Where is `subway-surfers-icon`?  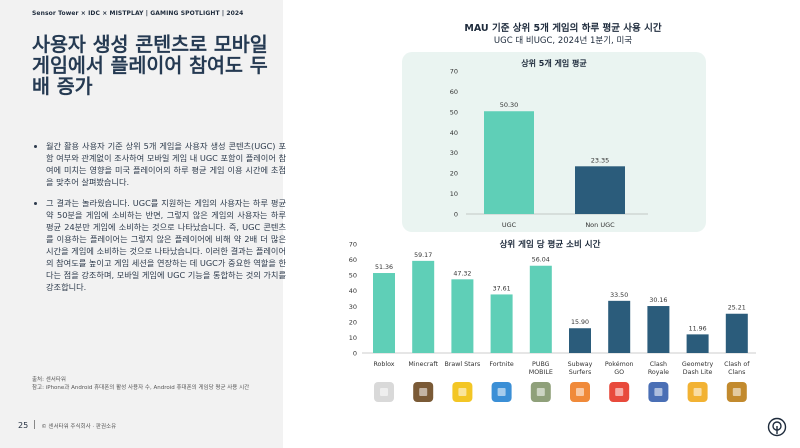
subway-surfers-icon is located at coordinates (580, 392).